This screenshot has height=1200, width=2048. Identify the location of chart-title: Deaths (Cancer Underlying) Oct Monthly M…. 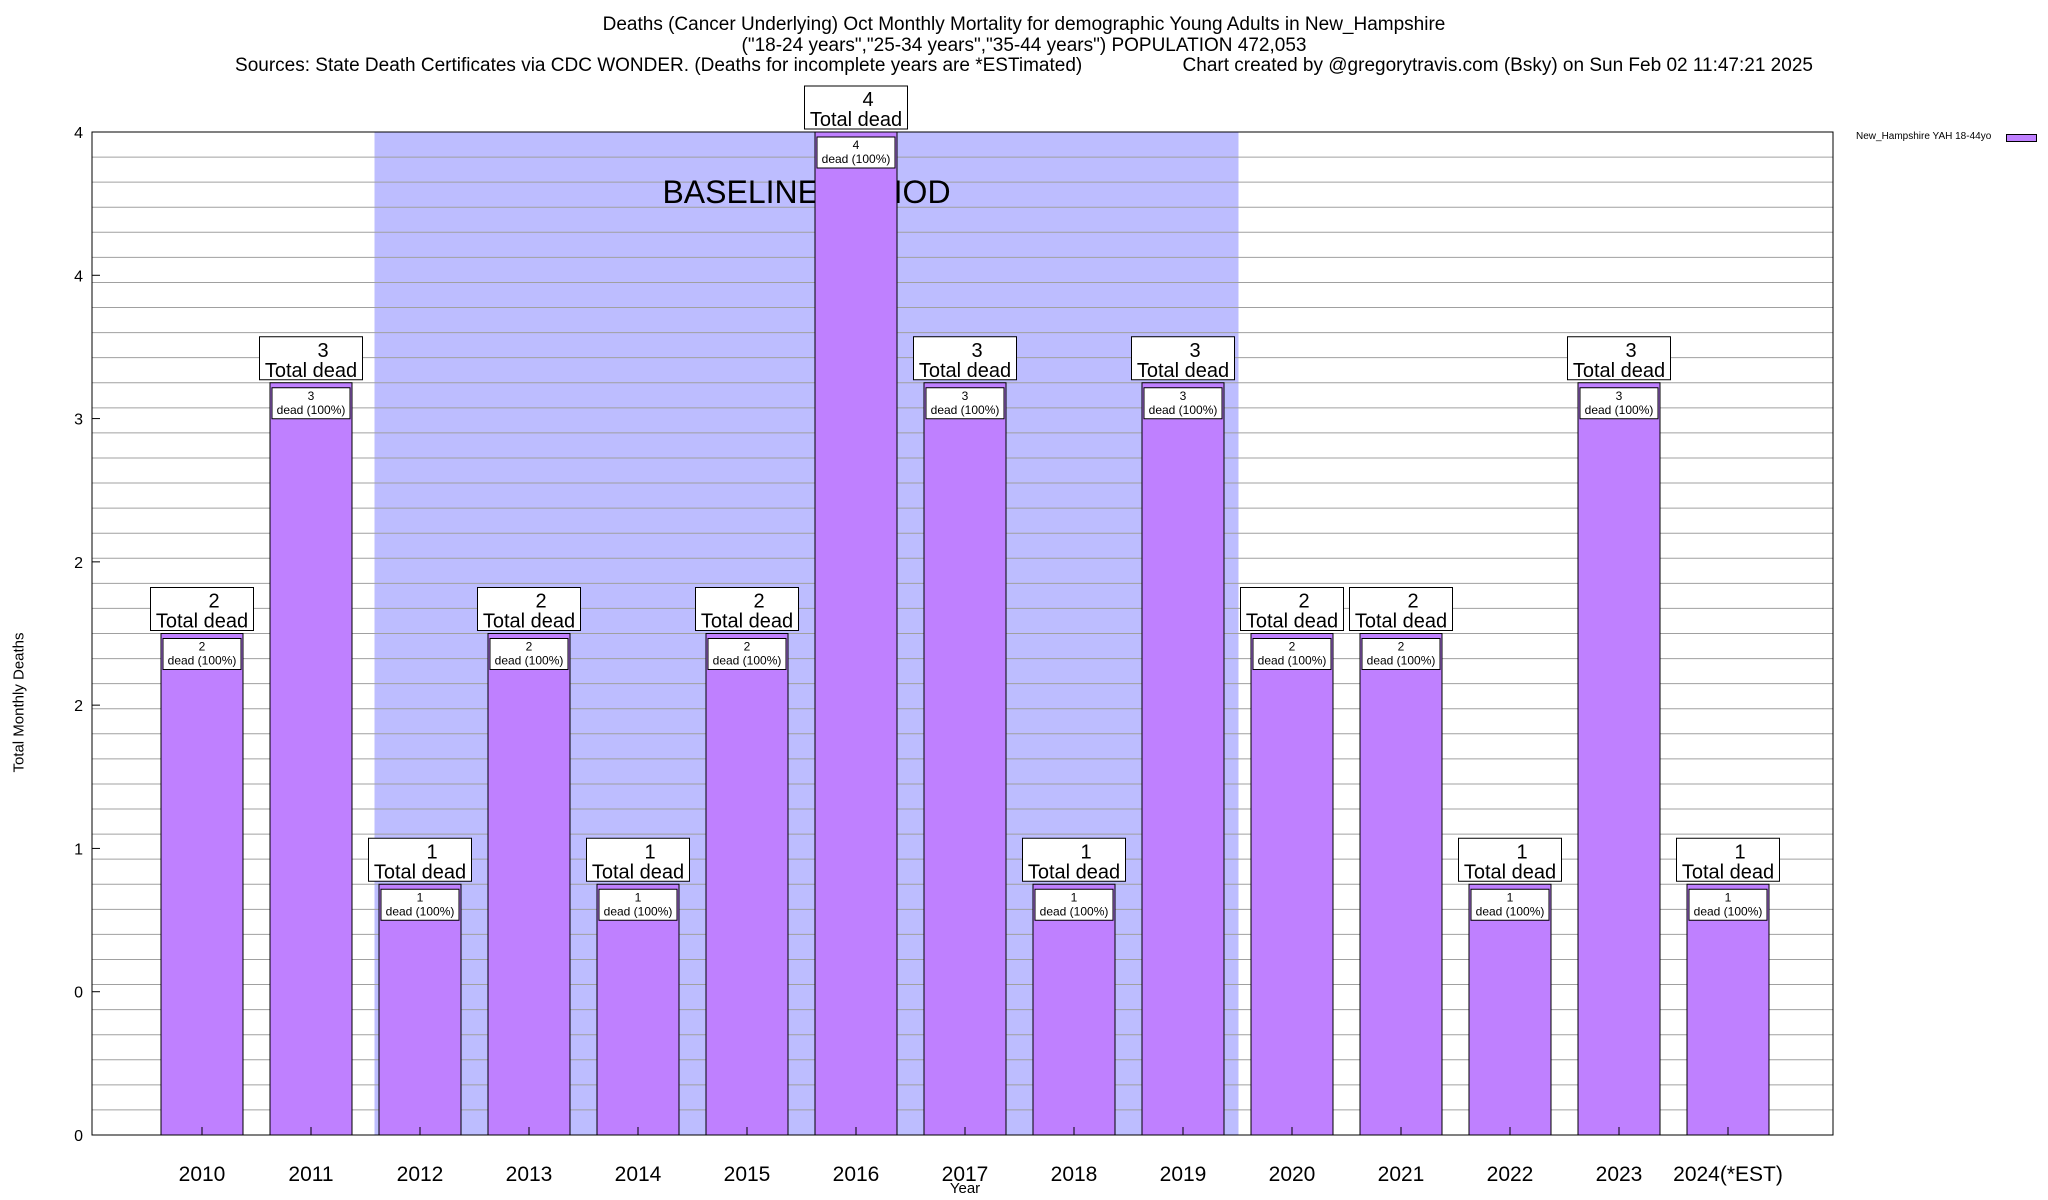
(1024, 24).